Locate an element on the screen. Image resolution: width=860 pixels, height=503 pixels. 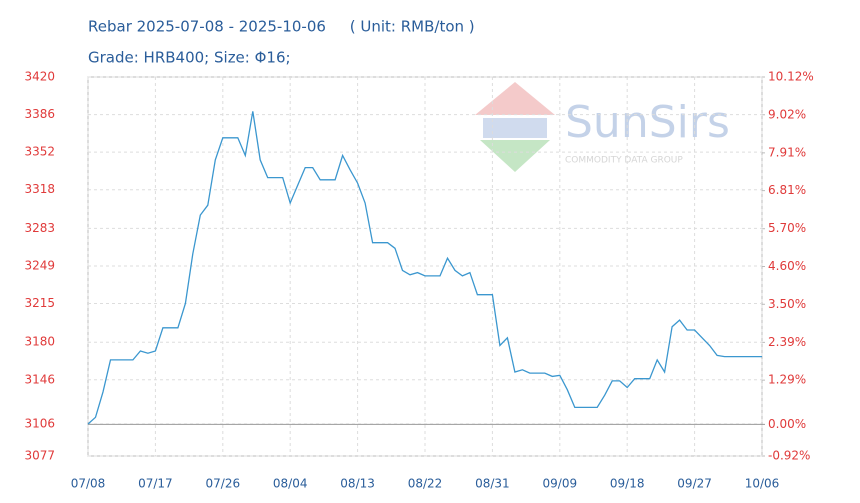
x-tick-label: 08/04 is located at coordinates (290, 484).